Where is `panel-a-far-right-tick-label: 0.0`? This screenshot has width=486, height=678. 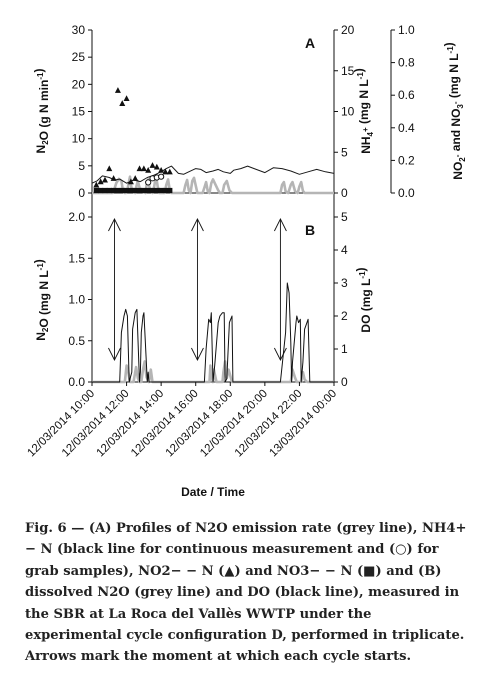
panel-a-far-right-tick-label: 0.0 is located at coordinates (406, 193).